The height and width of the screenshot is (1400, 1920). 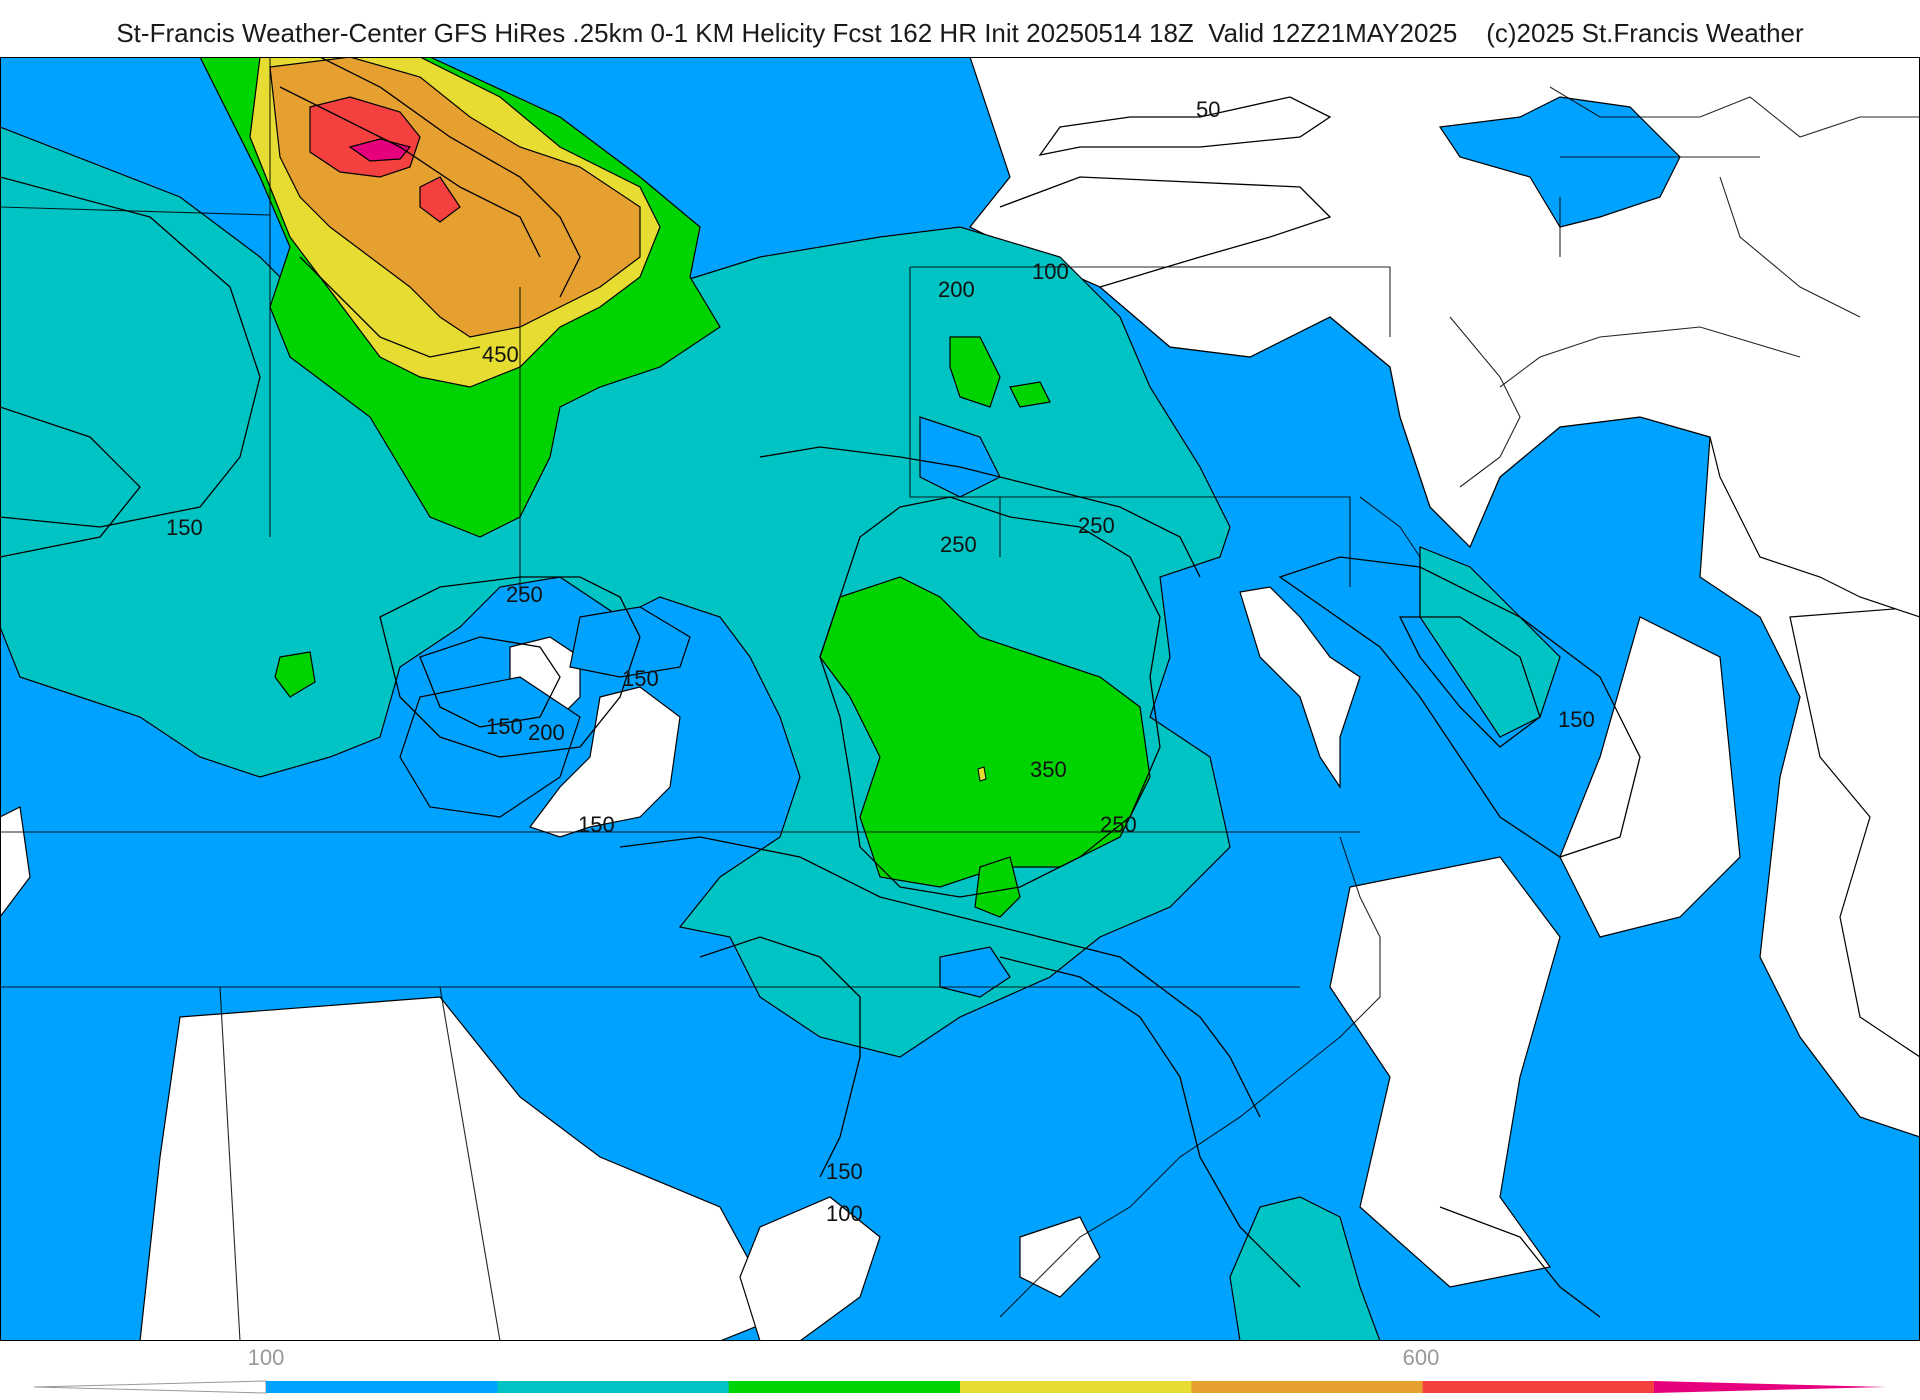 I want to click on colorbar: 100 600, so click(x=959, y=1369).